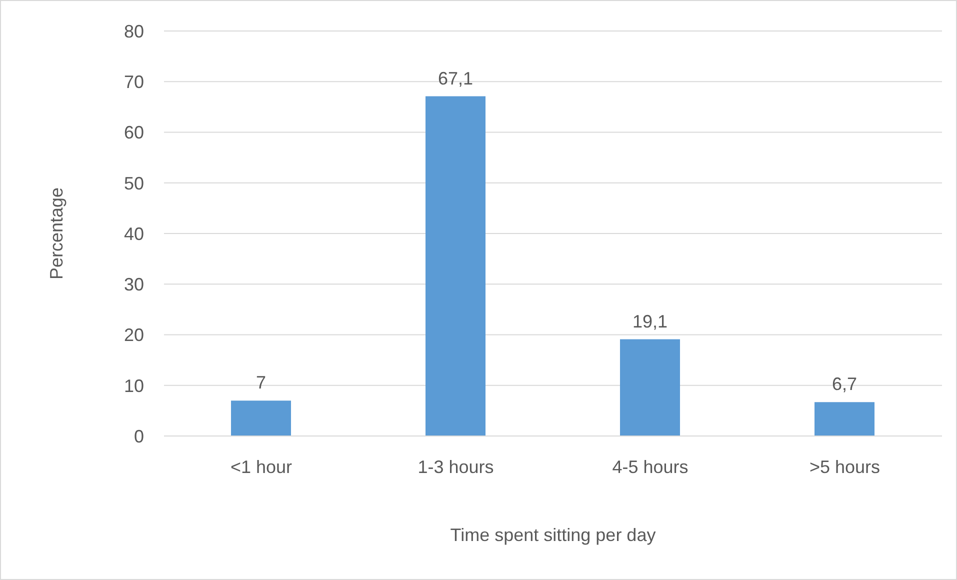  Describe the element at coordinates (456, 466) in the screenshot. I see `x-tick-label: 1-3 hours` at that location.